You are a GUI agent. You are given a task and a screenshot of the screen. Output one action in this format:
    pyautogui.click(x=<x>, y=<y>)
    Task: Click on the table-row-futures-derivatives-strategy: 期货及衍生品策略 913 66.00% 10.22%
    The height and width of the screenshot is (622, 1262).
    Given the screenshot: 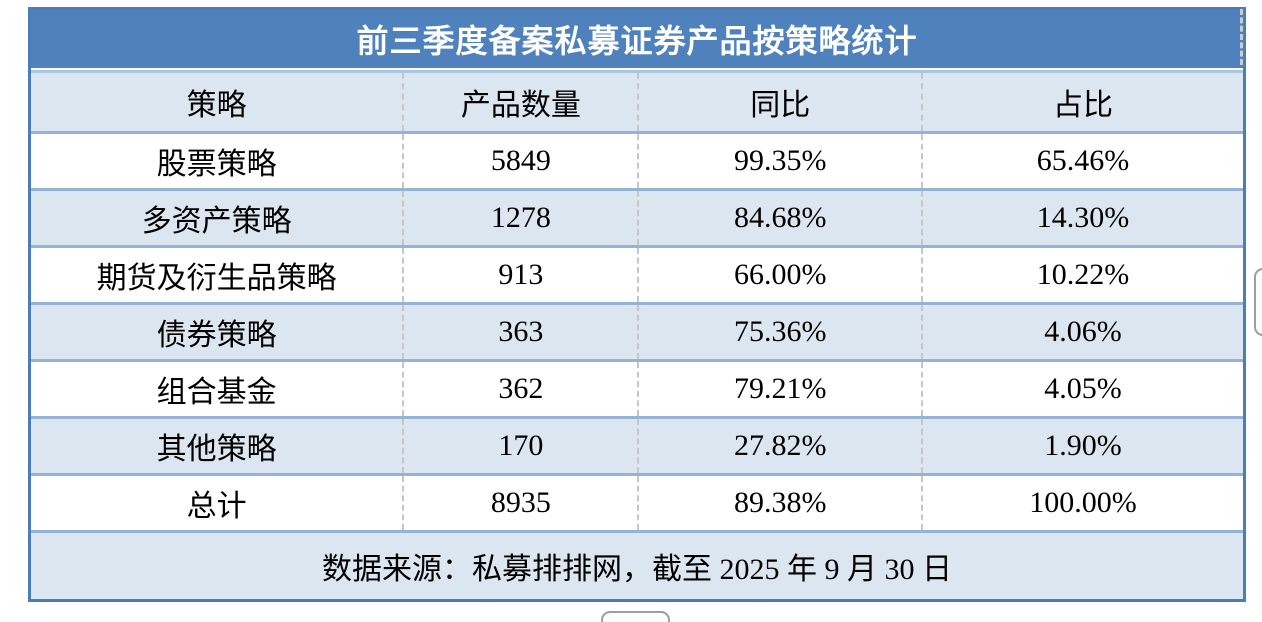 What is the action you would take?
    pyautogui.click(x=637, y=273)
    